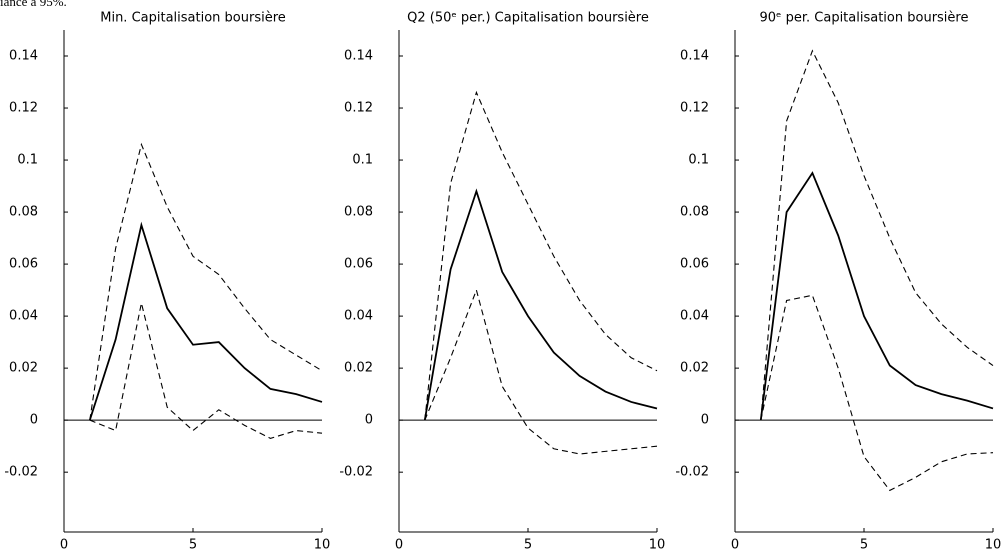 The image size is (1004, 553). I want to click on chart-title: 90ᵉ per. Capitalisation boursière, so click(864, 18).